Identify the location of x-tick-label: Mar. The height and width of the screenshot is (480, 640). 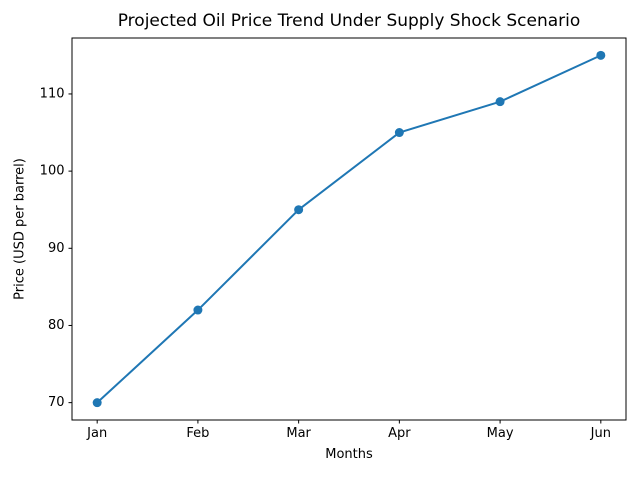
(298, 433).